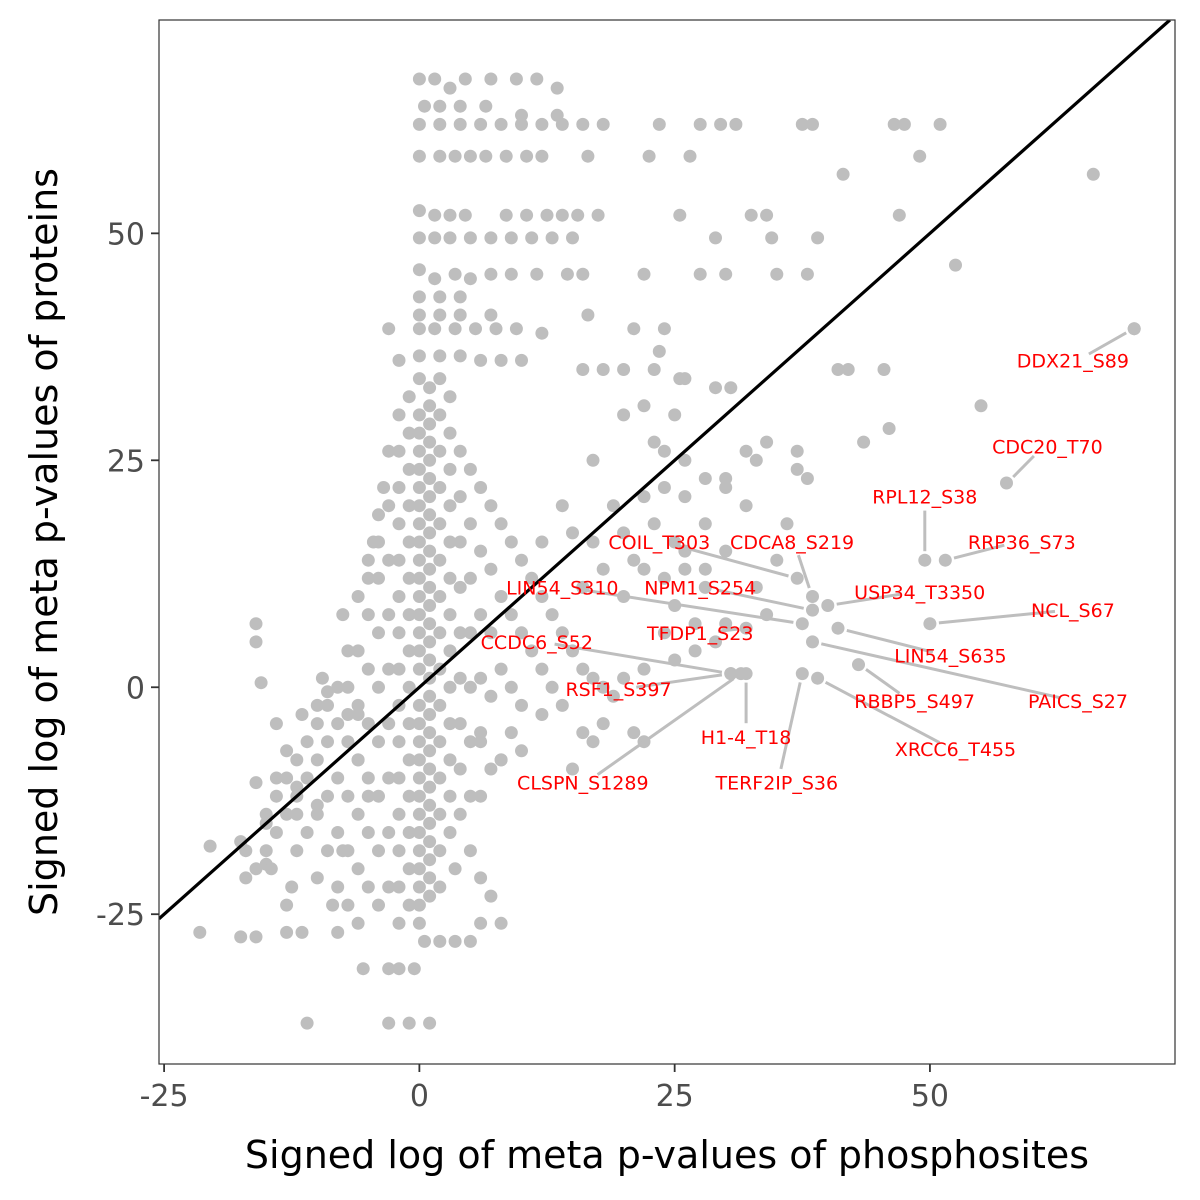 This screenshot has height=1200, width=1200. I want to click on annotation-label: CLSPN_S1289, so click(583, 784).